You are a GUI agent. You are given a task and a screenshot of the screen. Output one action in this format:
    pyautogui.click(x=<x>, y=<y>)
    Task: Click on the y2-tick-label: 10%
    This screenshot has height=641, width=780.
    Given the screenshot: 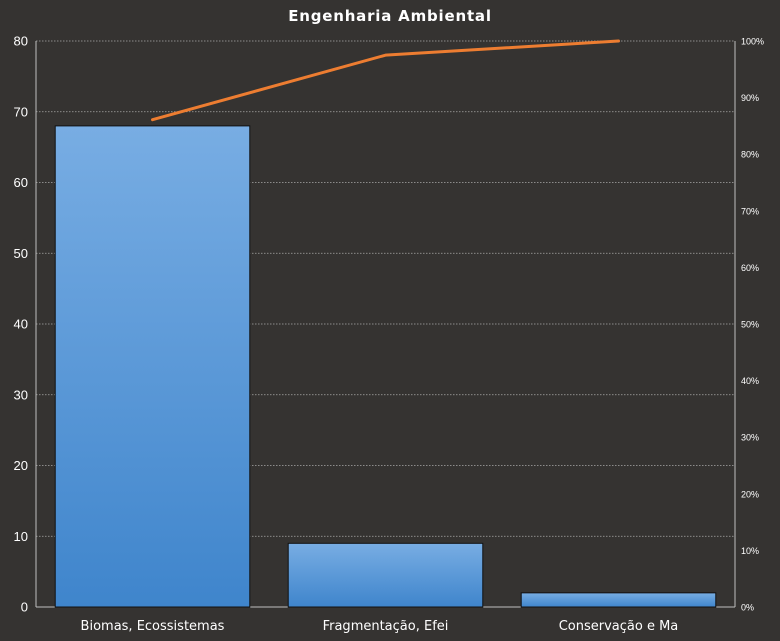 What is the action you would take?
    pyautogui.click(x=750, y=551)
    